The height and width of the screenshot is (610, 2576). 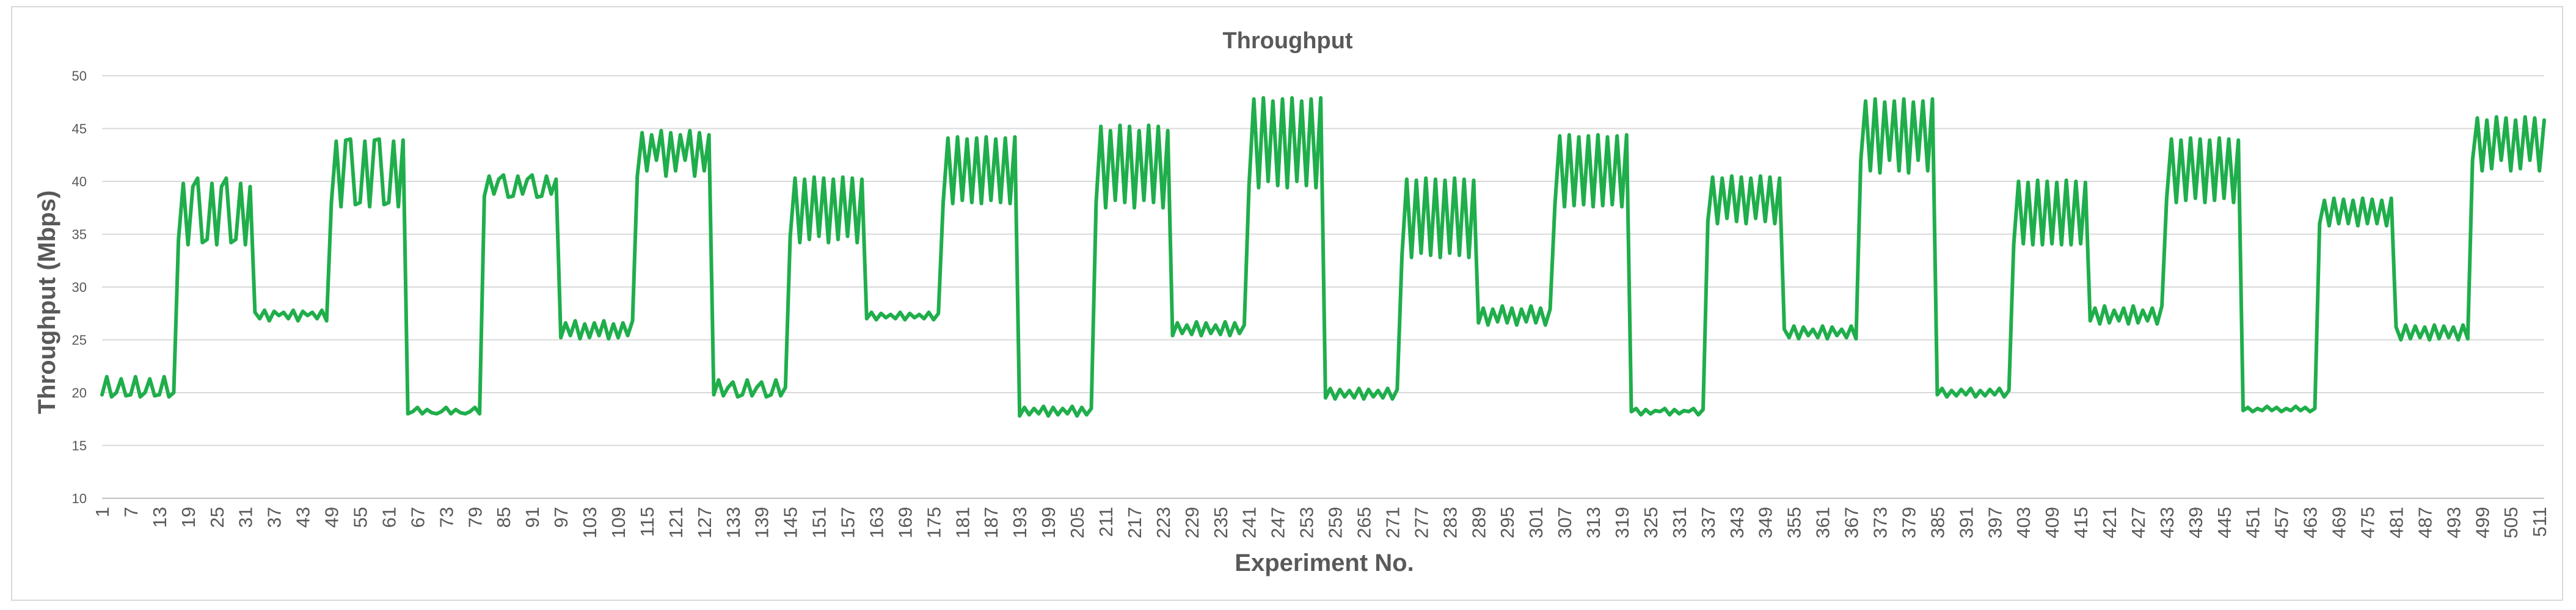 I want to click on x-tick-label: 505, so click(x=2511, y=523).